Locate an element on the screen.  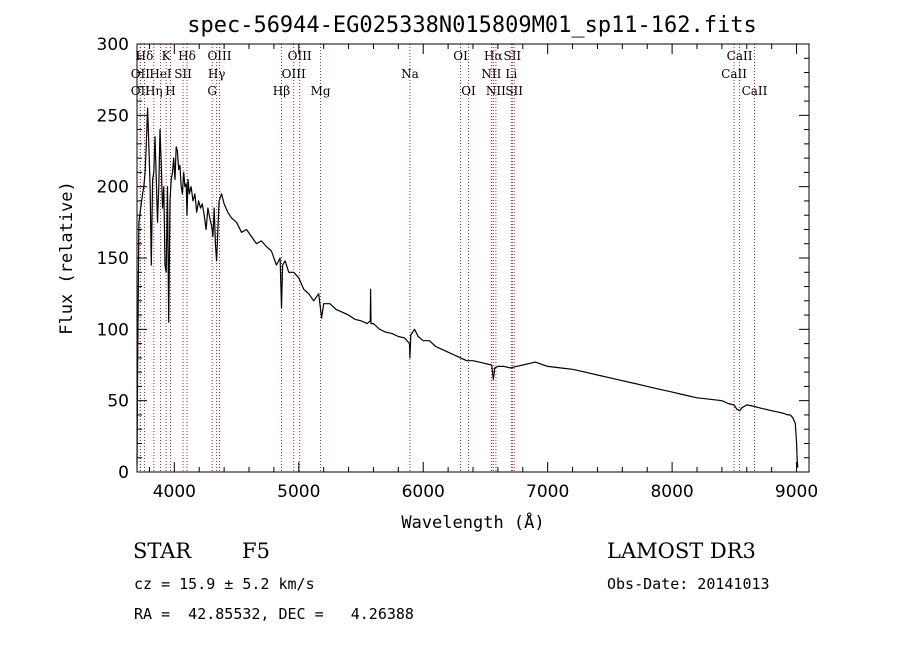
marker-label-14: OIII is located at coordinates (294, 74).